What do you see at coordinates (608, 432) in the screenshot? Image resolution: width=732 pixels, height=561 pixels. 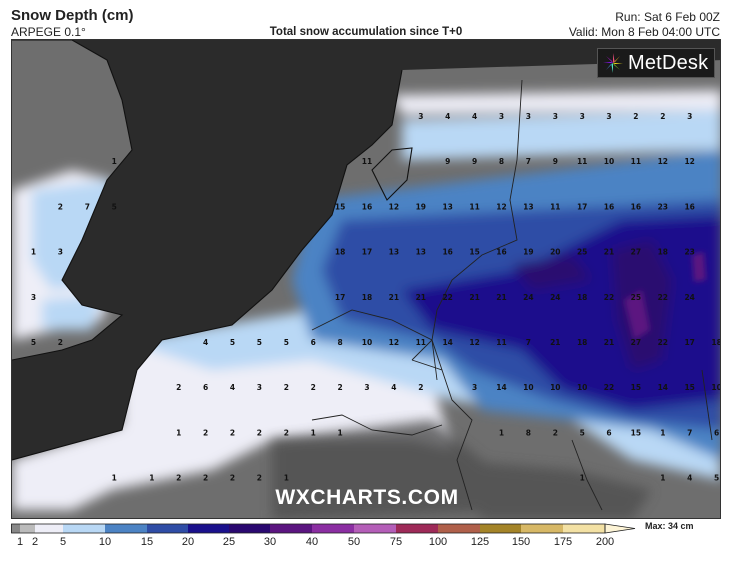 I see `value-label: 6` at bounding box center [608, 432].